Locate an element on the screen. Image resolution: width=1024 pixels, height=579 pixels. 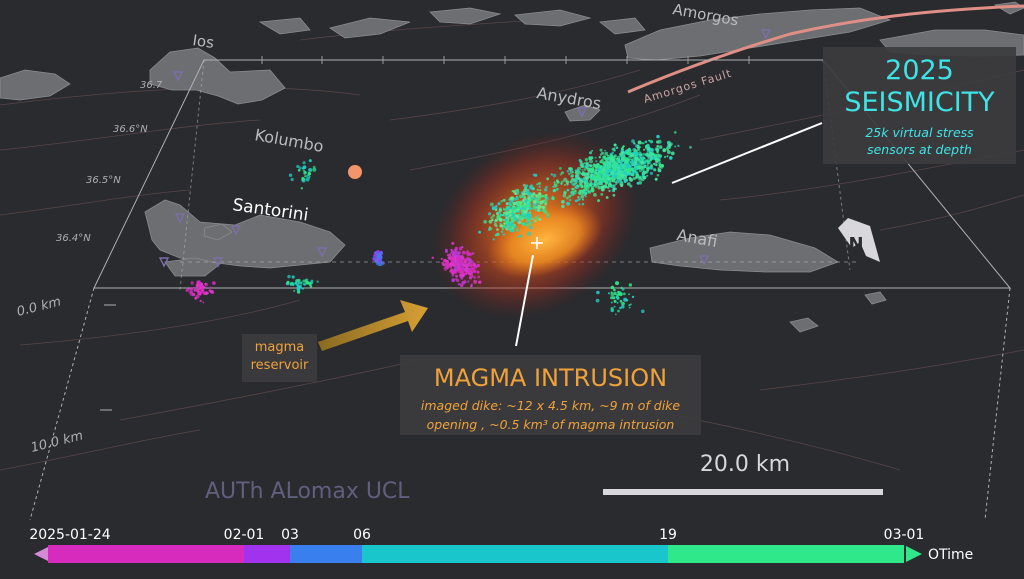
amorgos-fault-line is located at coordinates (825, 49).